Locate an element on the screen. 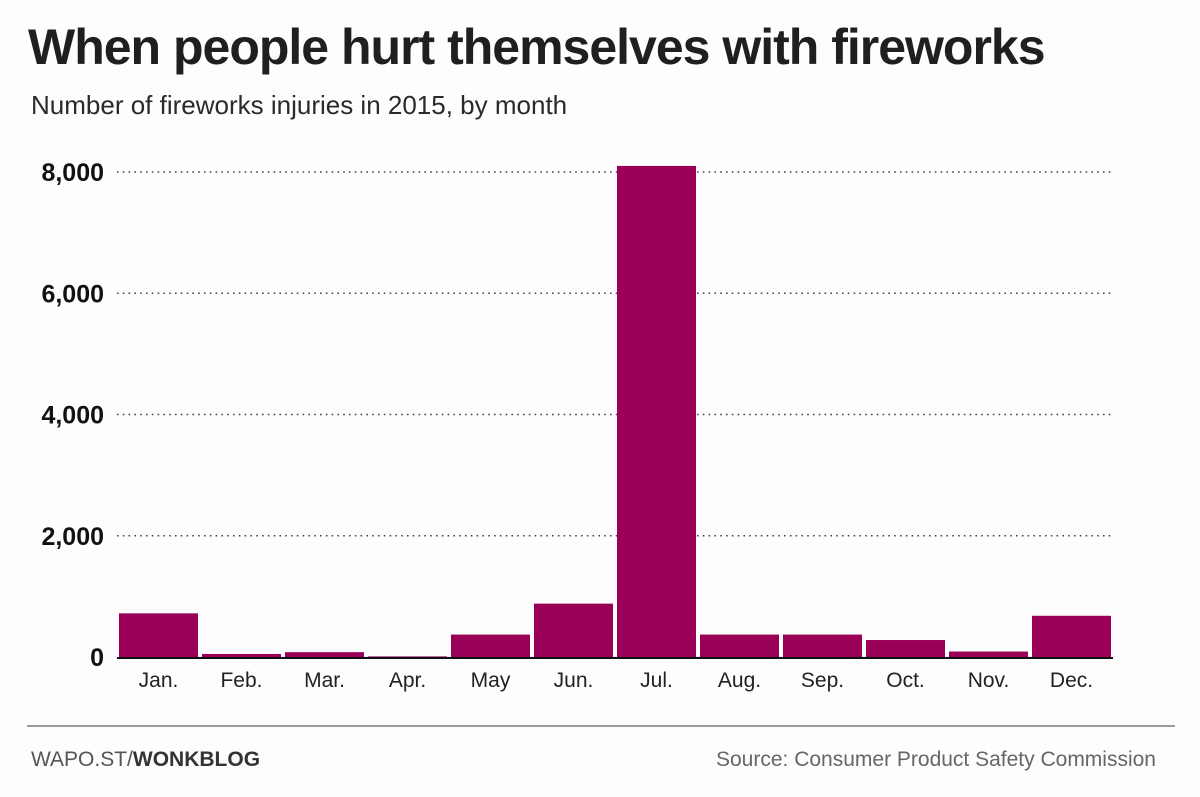 The width and height of the screenshot is (1200, 797). y-tick-label: 0 is located at coordinates (97, 658).